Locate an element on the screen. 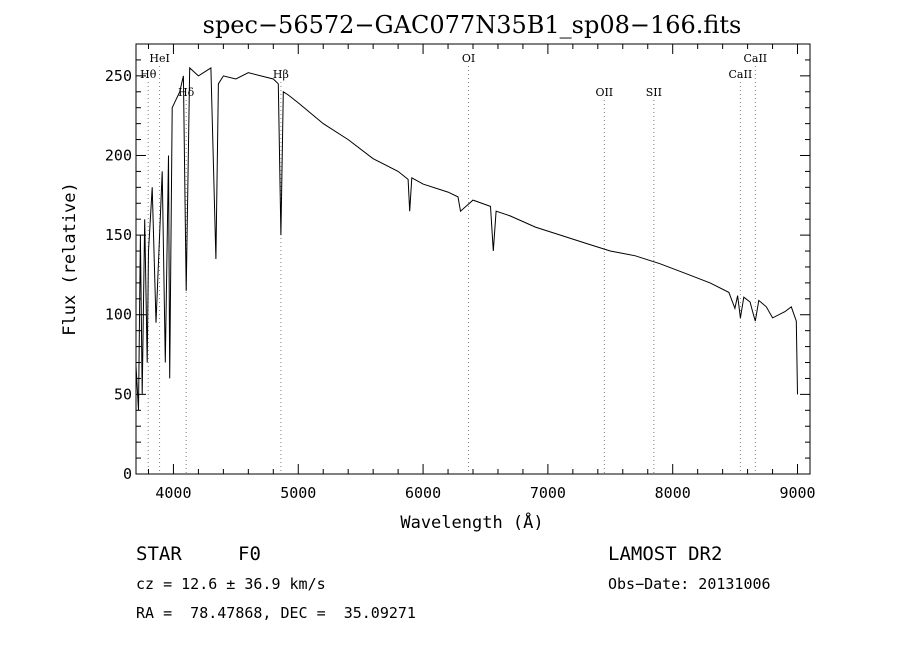  x-tick-label: 8000 is located at coordinates (673, 493).